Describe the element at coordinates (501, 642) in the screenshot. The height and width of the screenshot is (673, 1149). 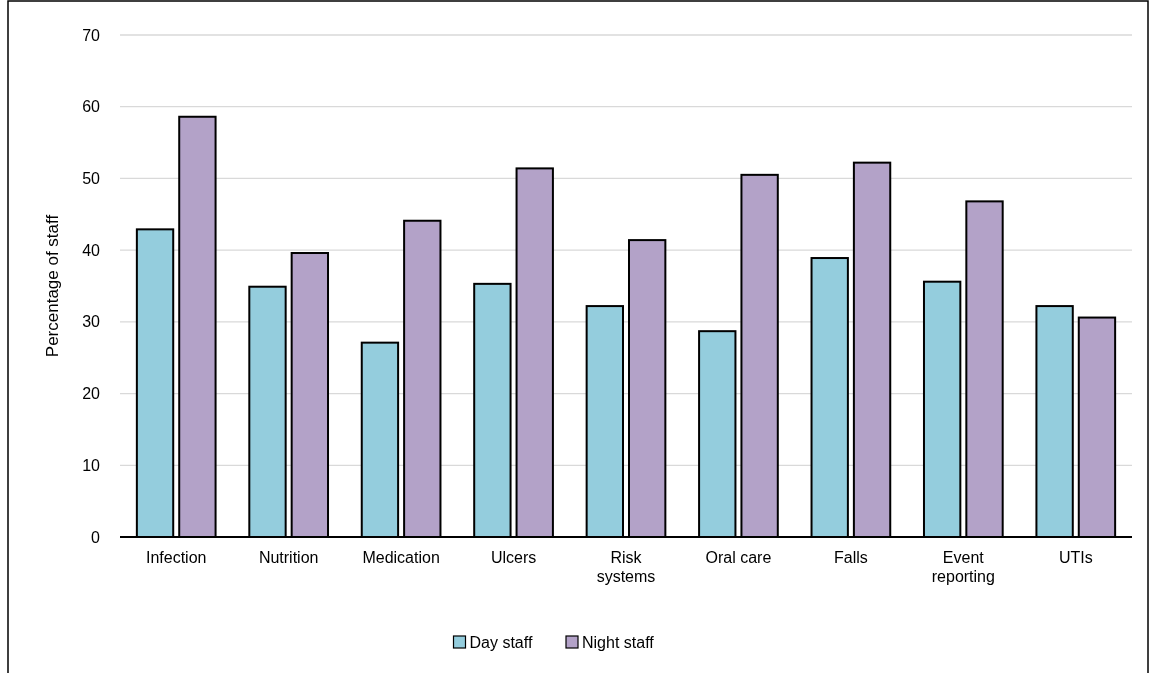
I see `legend-label: Day staff` at that location.